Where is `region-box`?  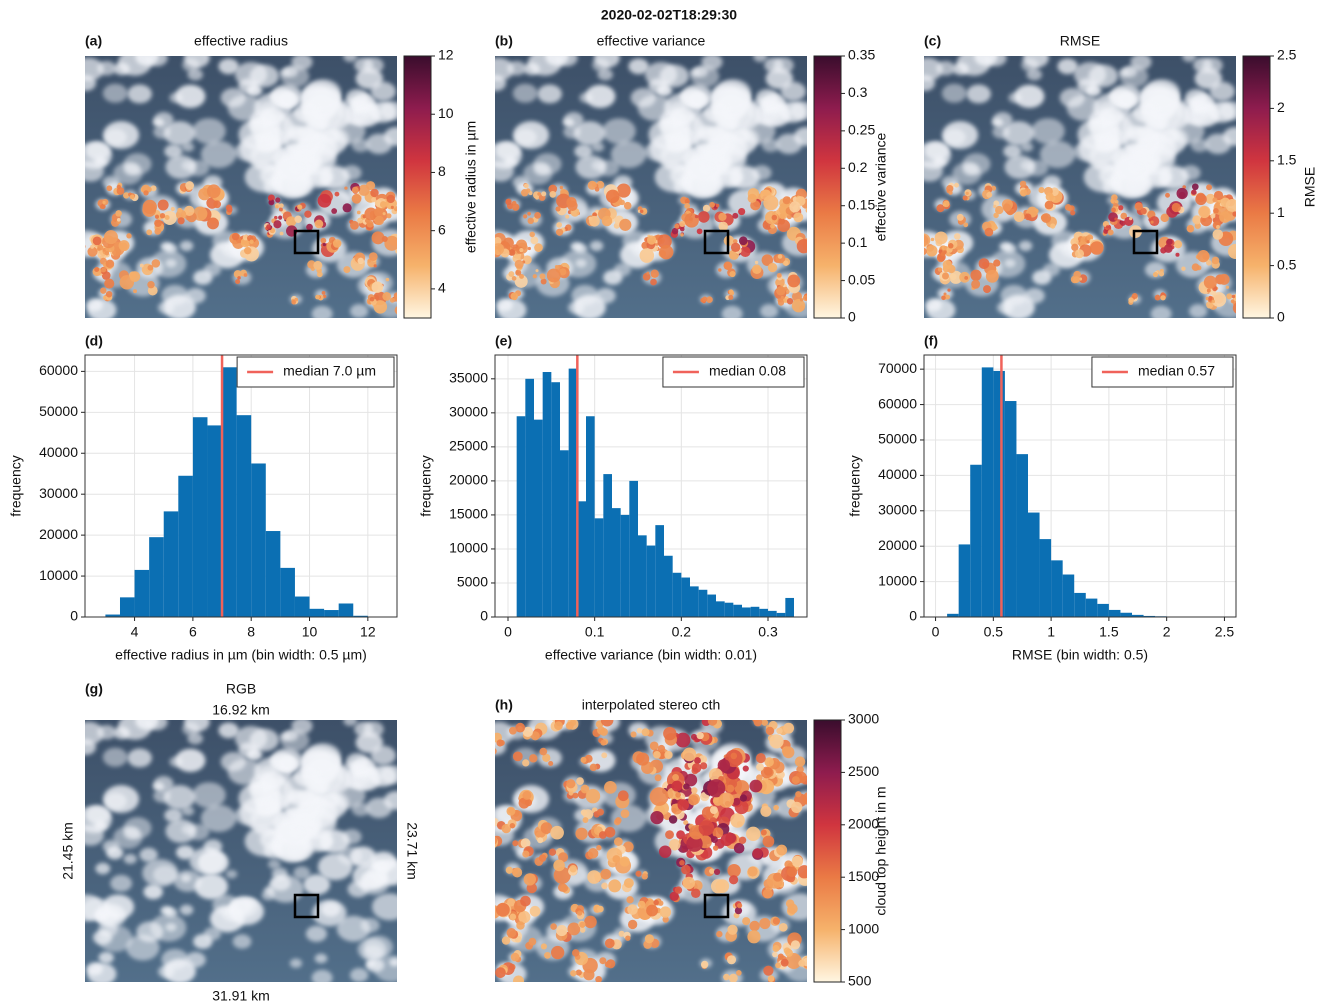 region-box is located at coordinates (306, 906).